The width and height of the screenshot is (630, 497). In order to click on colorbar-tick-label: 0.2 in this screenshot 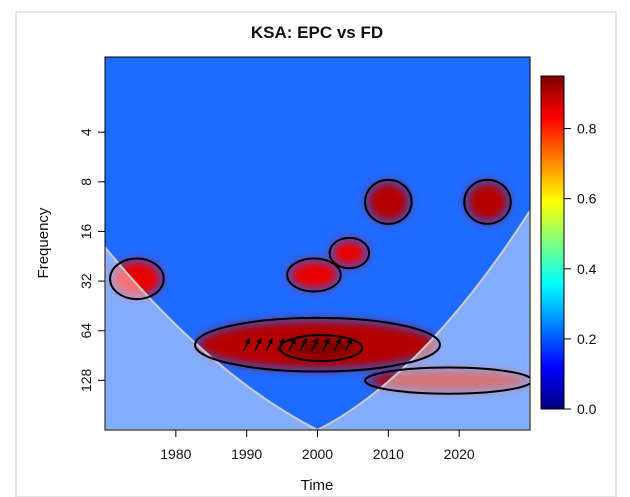, I will do `click(587, 339)`.